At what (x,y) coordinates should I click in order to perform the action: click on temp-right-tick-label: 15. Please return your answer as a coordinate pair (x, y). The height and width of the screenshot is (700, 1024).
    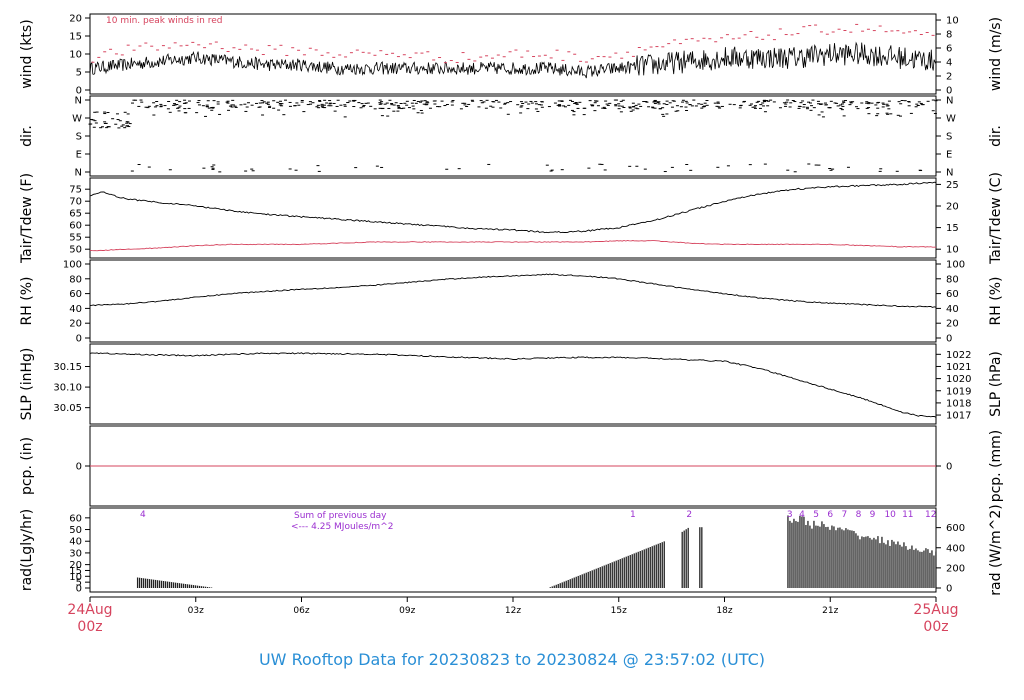
    Looking at the image, I should click on (952, 228).